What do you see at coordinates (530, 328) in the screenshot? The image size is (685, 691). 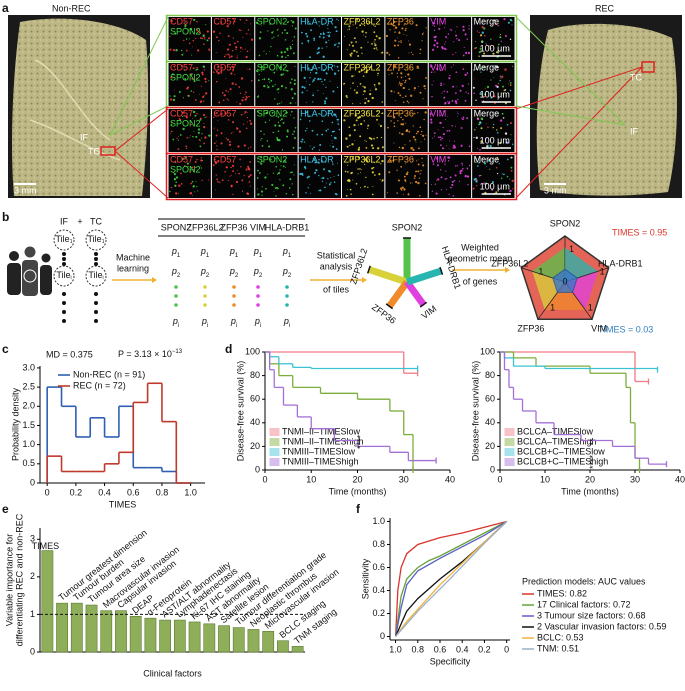 I see `gene-label: ZFP36` at bounding box center [530, 328].